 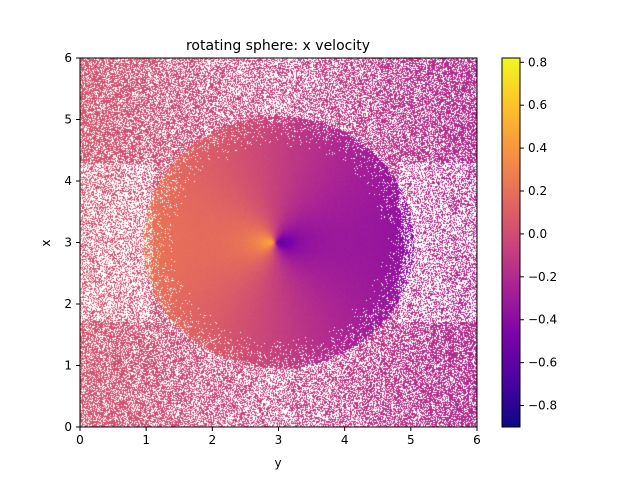 What do you see at coordinates (68, 366) in the screenshot?
I see `y-tick-label: 1` at bounding box center [68, 366].